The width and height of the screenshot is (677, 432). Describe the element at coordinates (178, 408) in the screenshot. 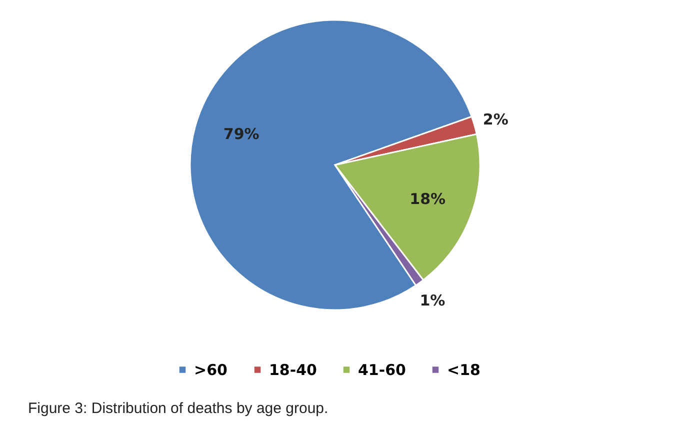

I see `caption: Figure 3: Distribution of deaths by age group.` at that location.